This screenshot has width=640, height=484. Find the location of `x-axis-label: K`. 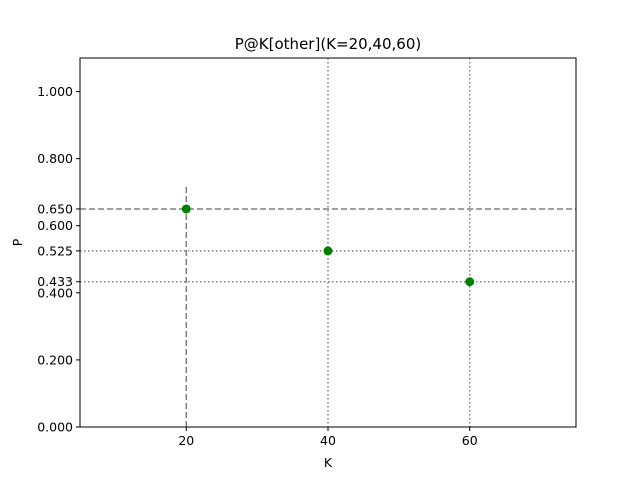

x-axis-label: K is located at coordinates (328, 462).